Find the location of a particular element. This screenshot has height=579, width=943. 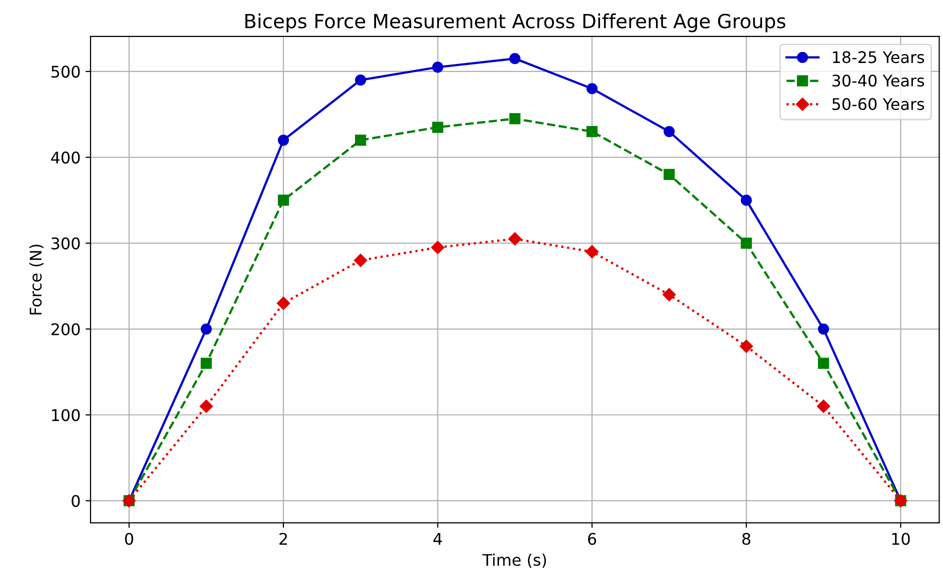

legend-label: 30-40 Years is located at coordinates (878, 80).